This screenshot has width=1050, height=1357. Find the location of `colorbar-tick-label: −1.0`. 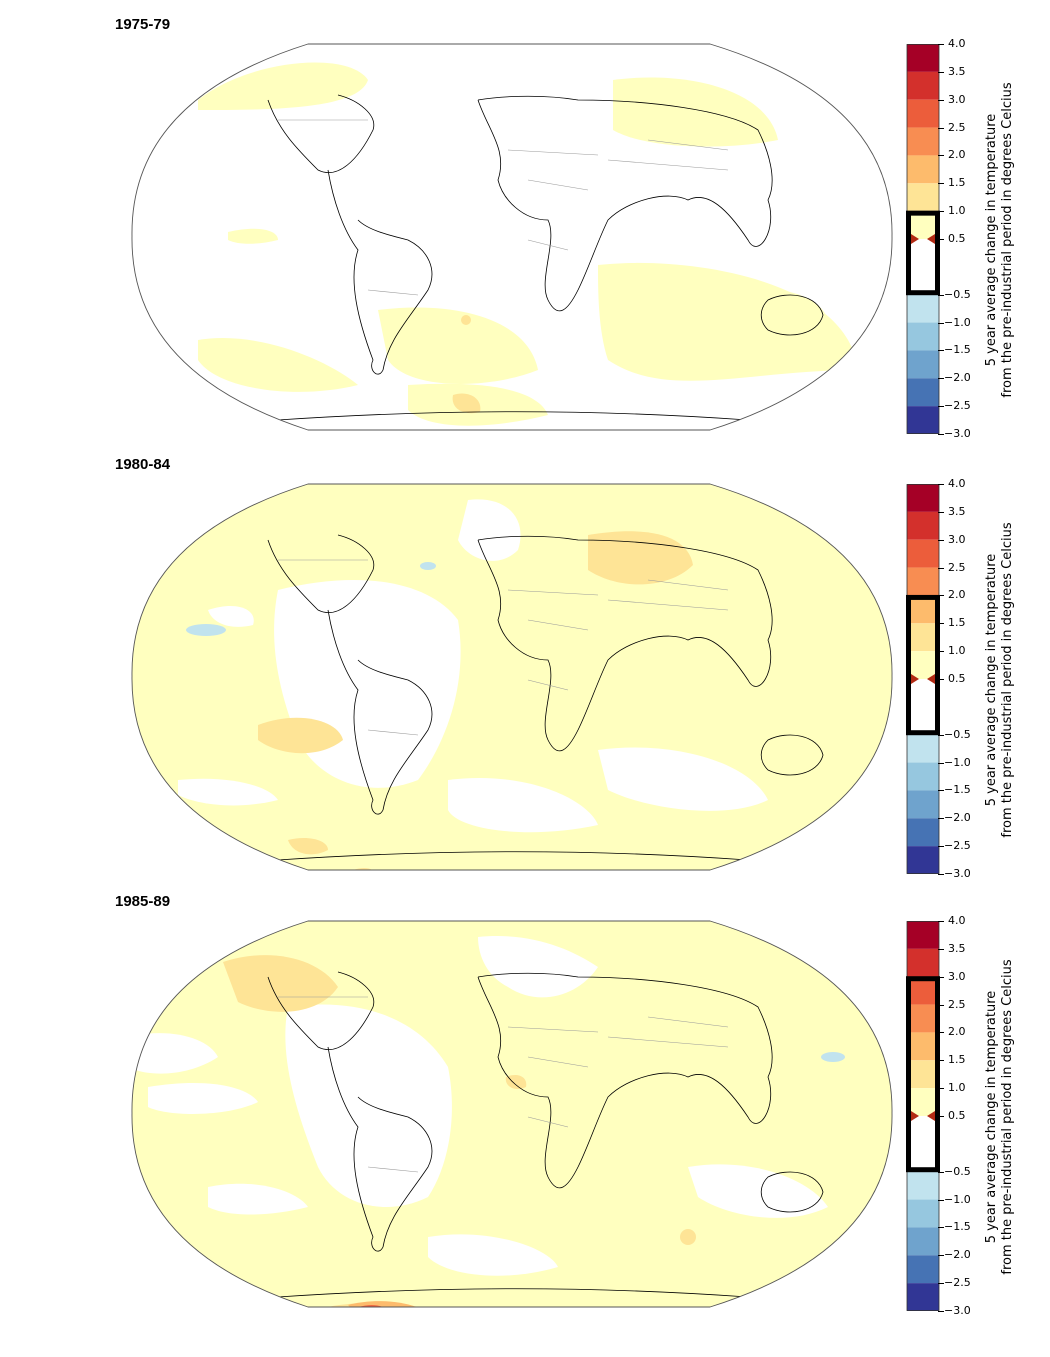

colorbar-tick-label: −1.0 is located at coordinates (957, 322).